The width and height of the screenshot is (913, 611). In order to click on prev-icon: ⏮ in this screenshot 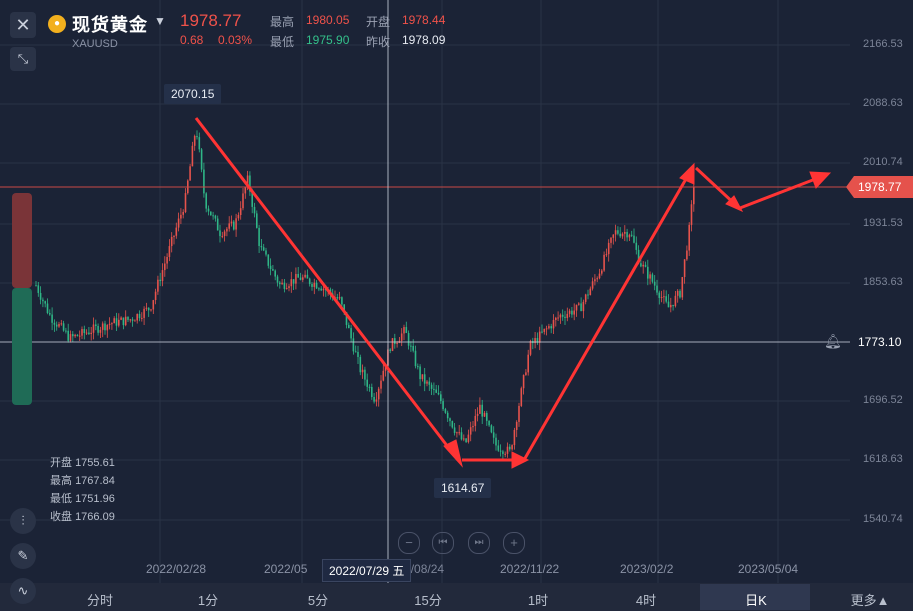, I will do `click(443, 543)`.